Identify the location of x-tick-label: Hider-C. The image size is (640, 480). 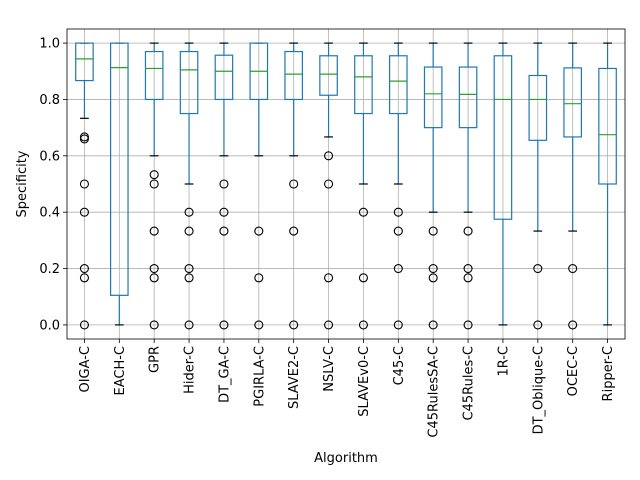
(190, 370).